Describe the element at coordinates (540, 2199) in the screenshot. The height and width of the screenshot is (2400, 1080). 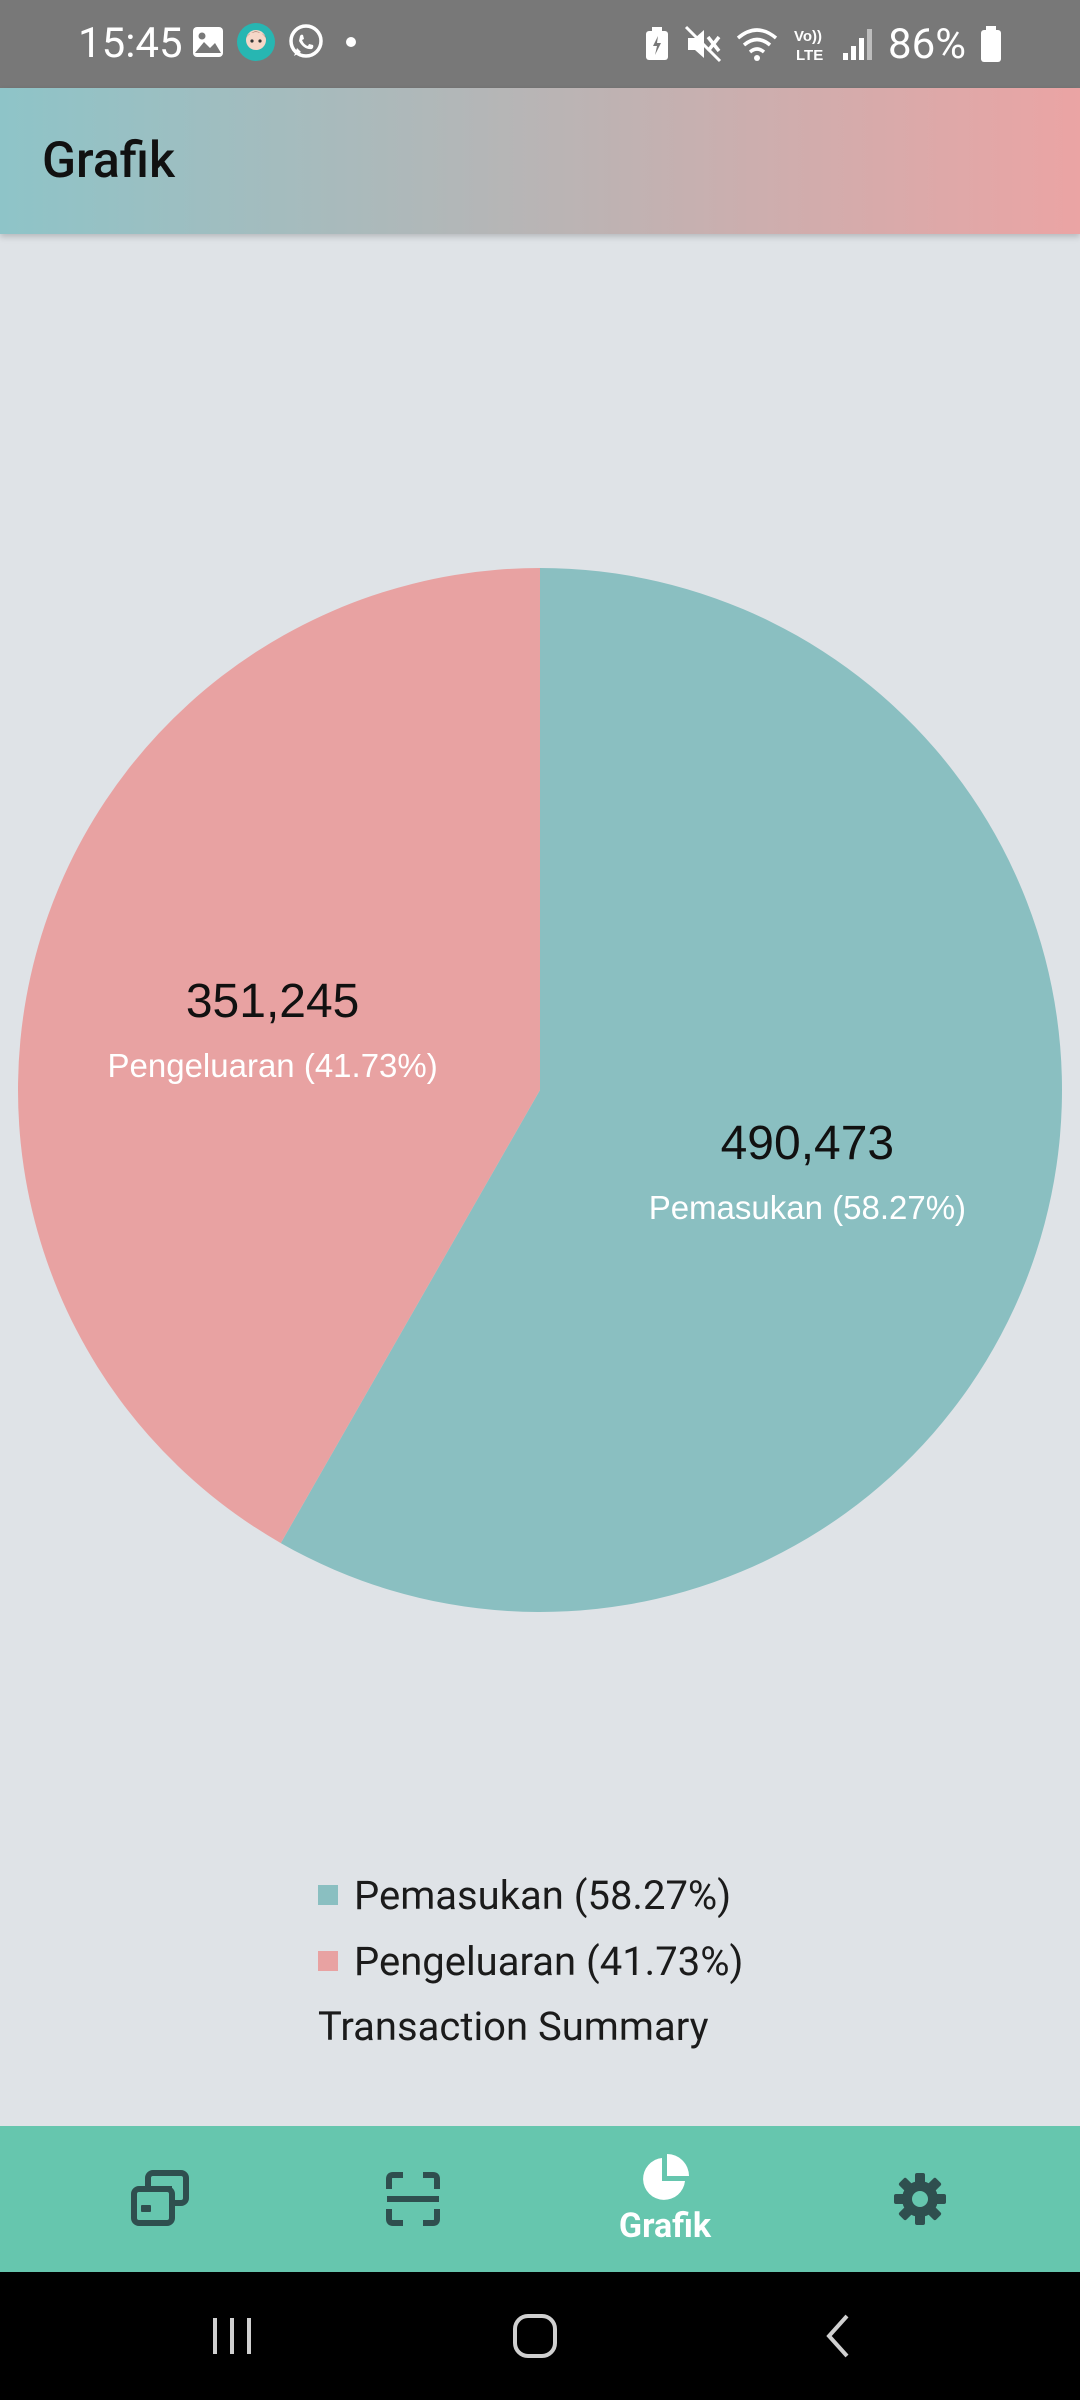
I see `bottom-navigation: Grafik` at that location.